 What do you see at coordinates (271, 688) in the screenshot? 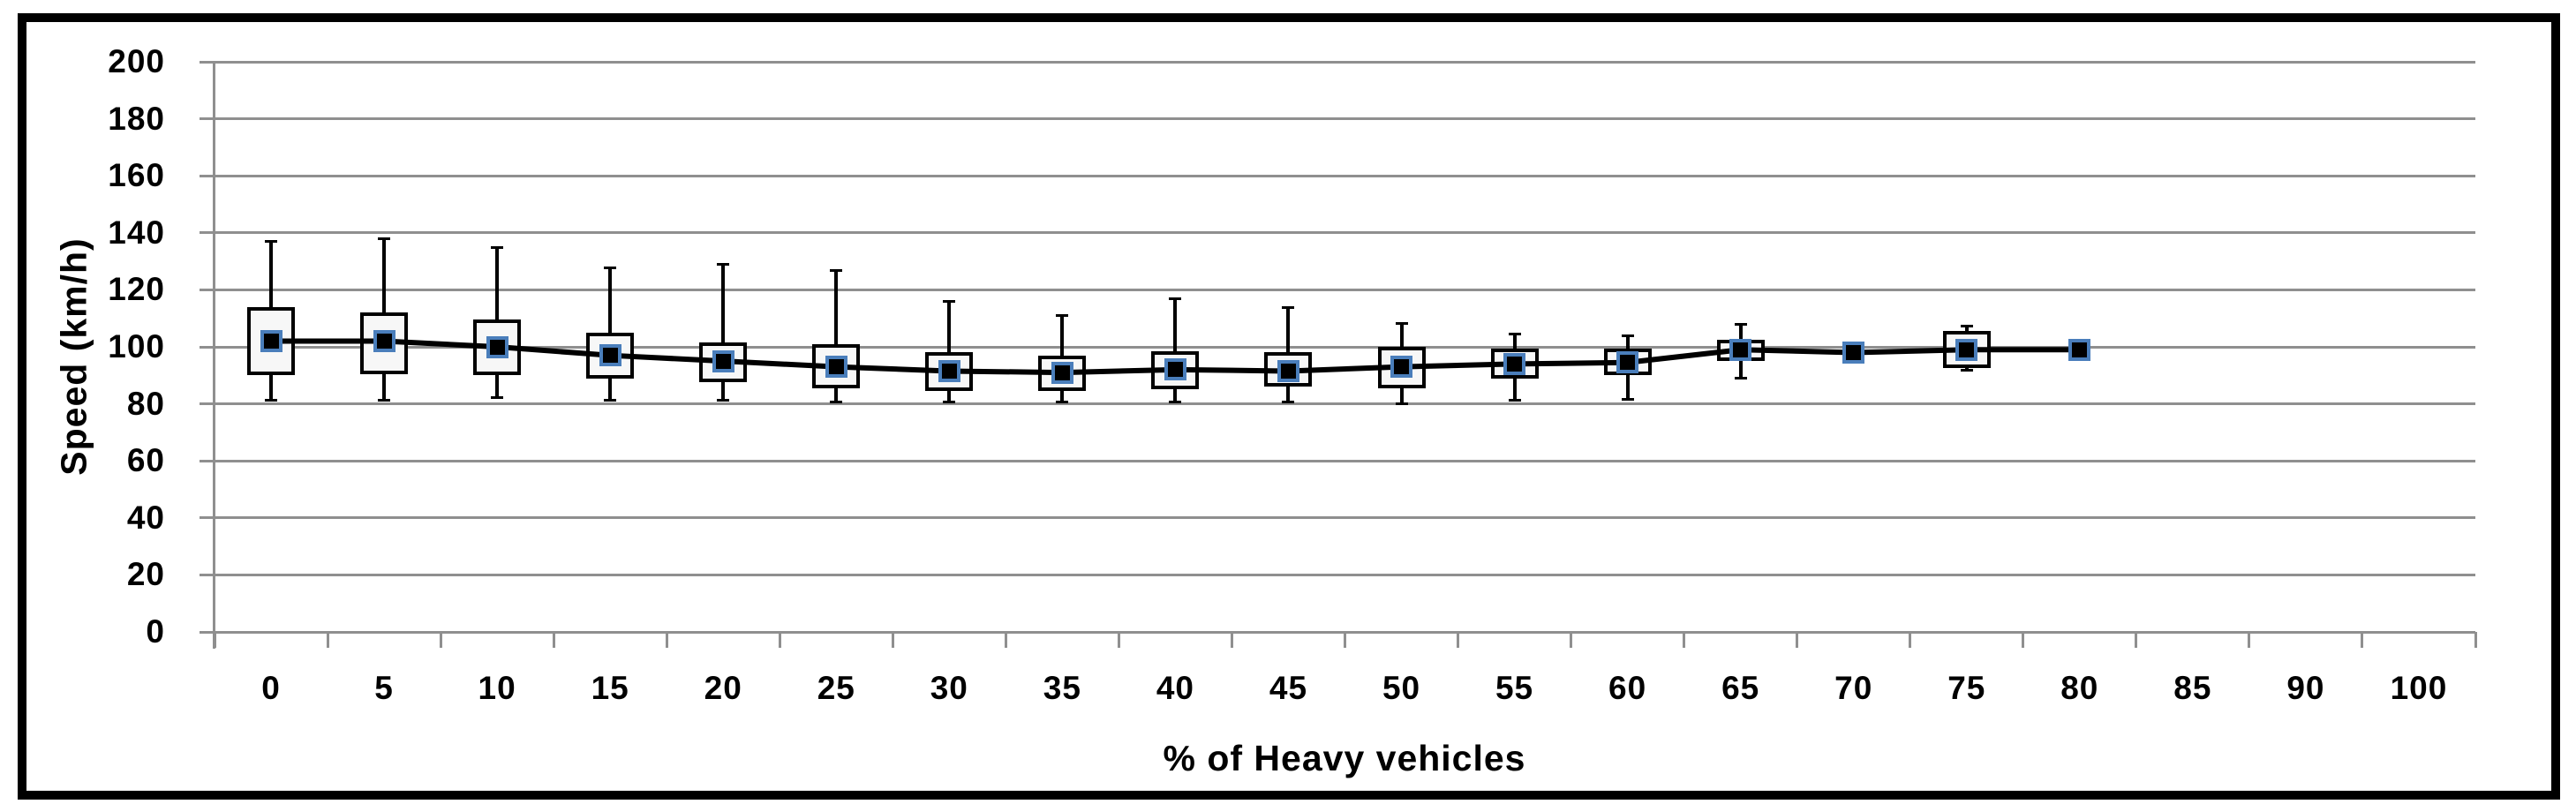
I see `x-axis-tick-label: 0` at bounding box center [271, 688].